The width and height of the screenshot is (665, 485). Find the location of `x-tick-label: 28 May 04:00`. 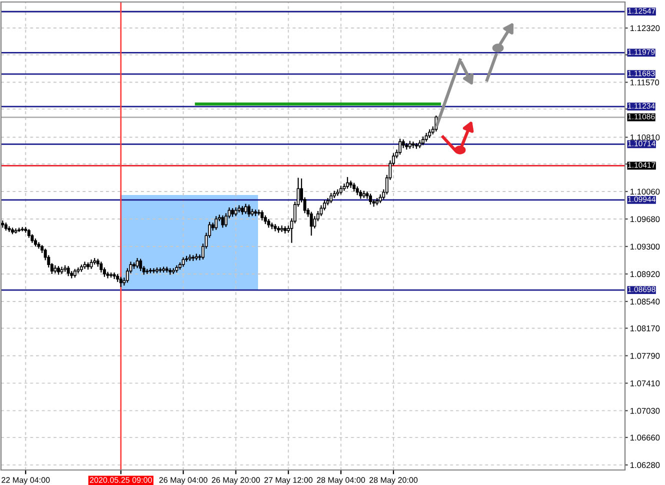

x-tick-label: 28 May 04:00 is located at coordinates (341, 480).